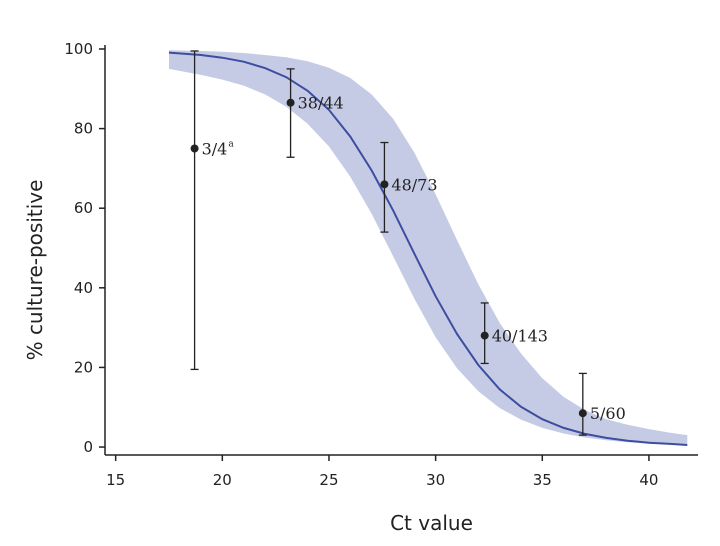  What do you see at coordinates (414, 184) in the screenshot?
I see `data-point-label: 48/73` at bounding box center [414, 184].